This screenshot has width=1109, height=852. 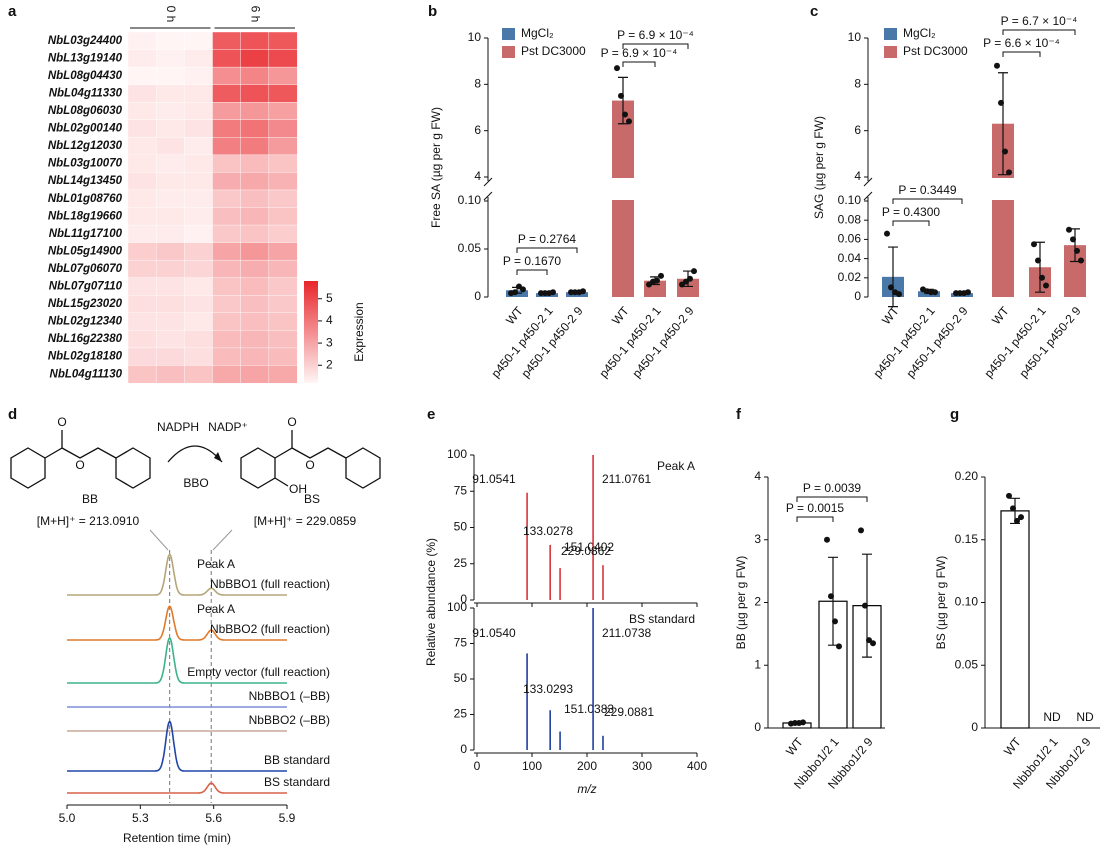 I want to click on trace-label: Empty vector (full reaction), so click(x=258, y=672).